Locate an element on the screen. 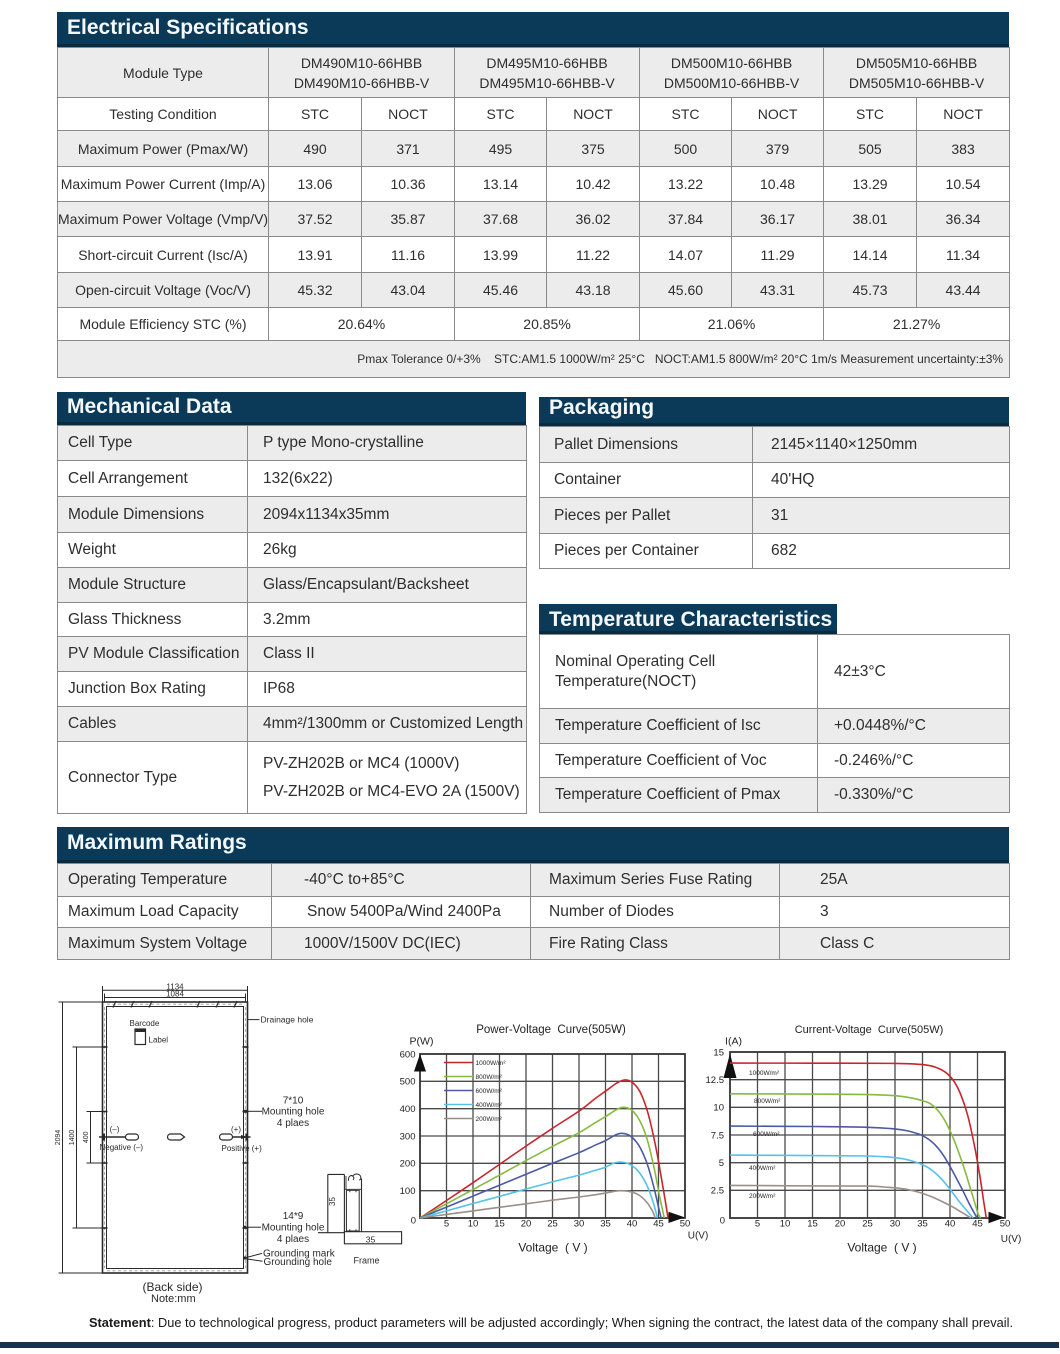  svg-text: I(A) is located at coordinates (733, 1042).